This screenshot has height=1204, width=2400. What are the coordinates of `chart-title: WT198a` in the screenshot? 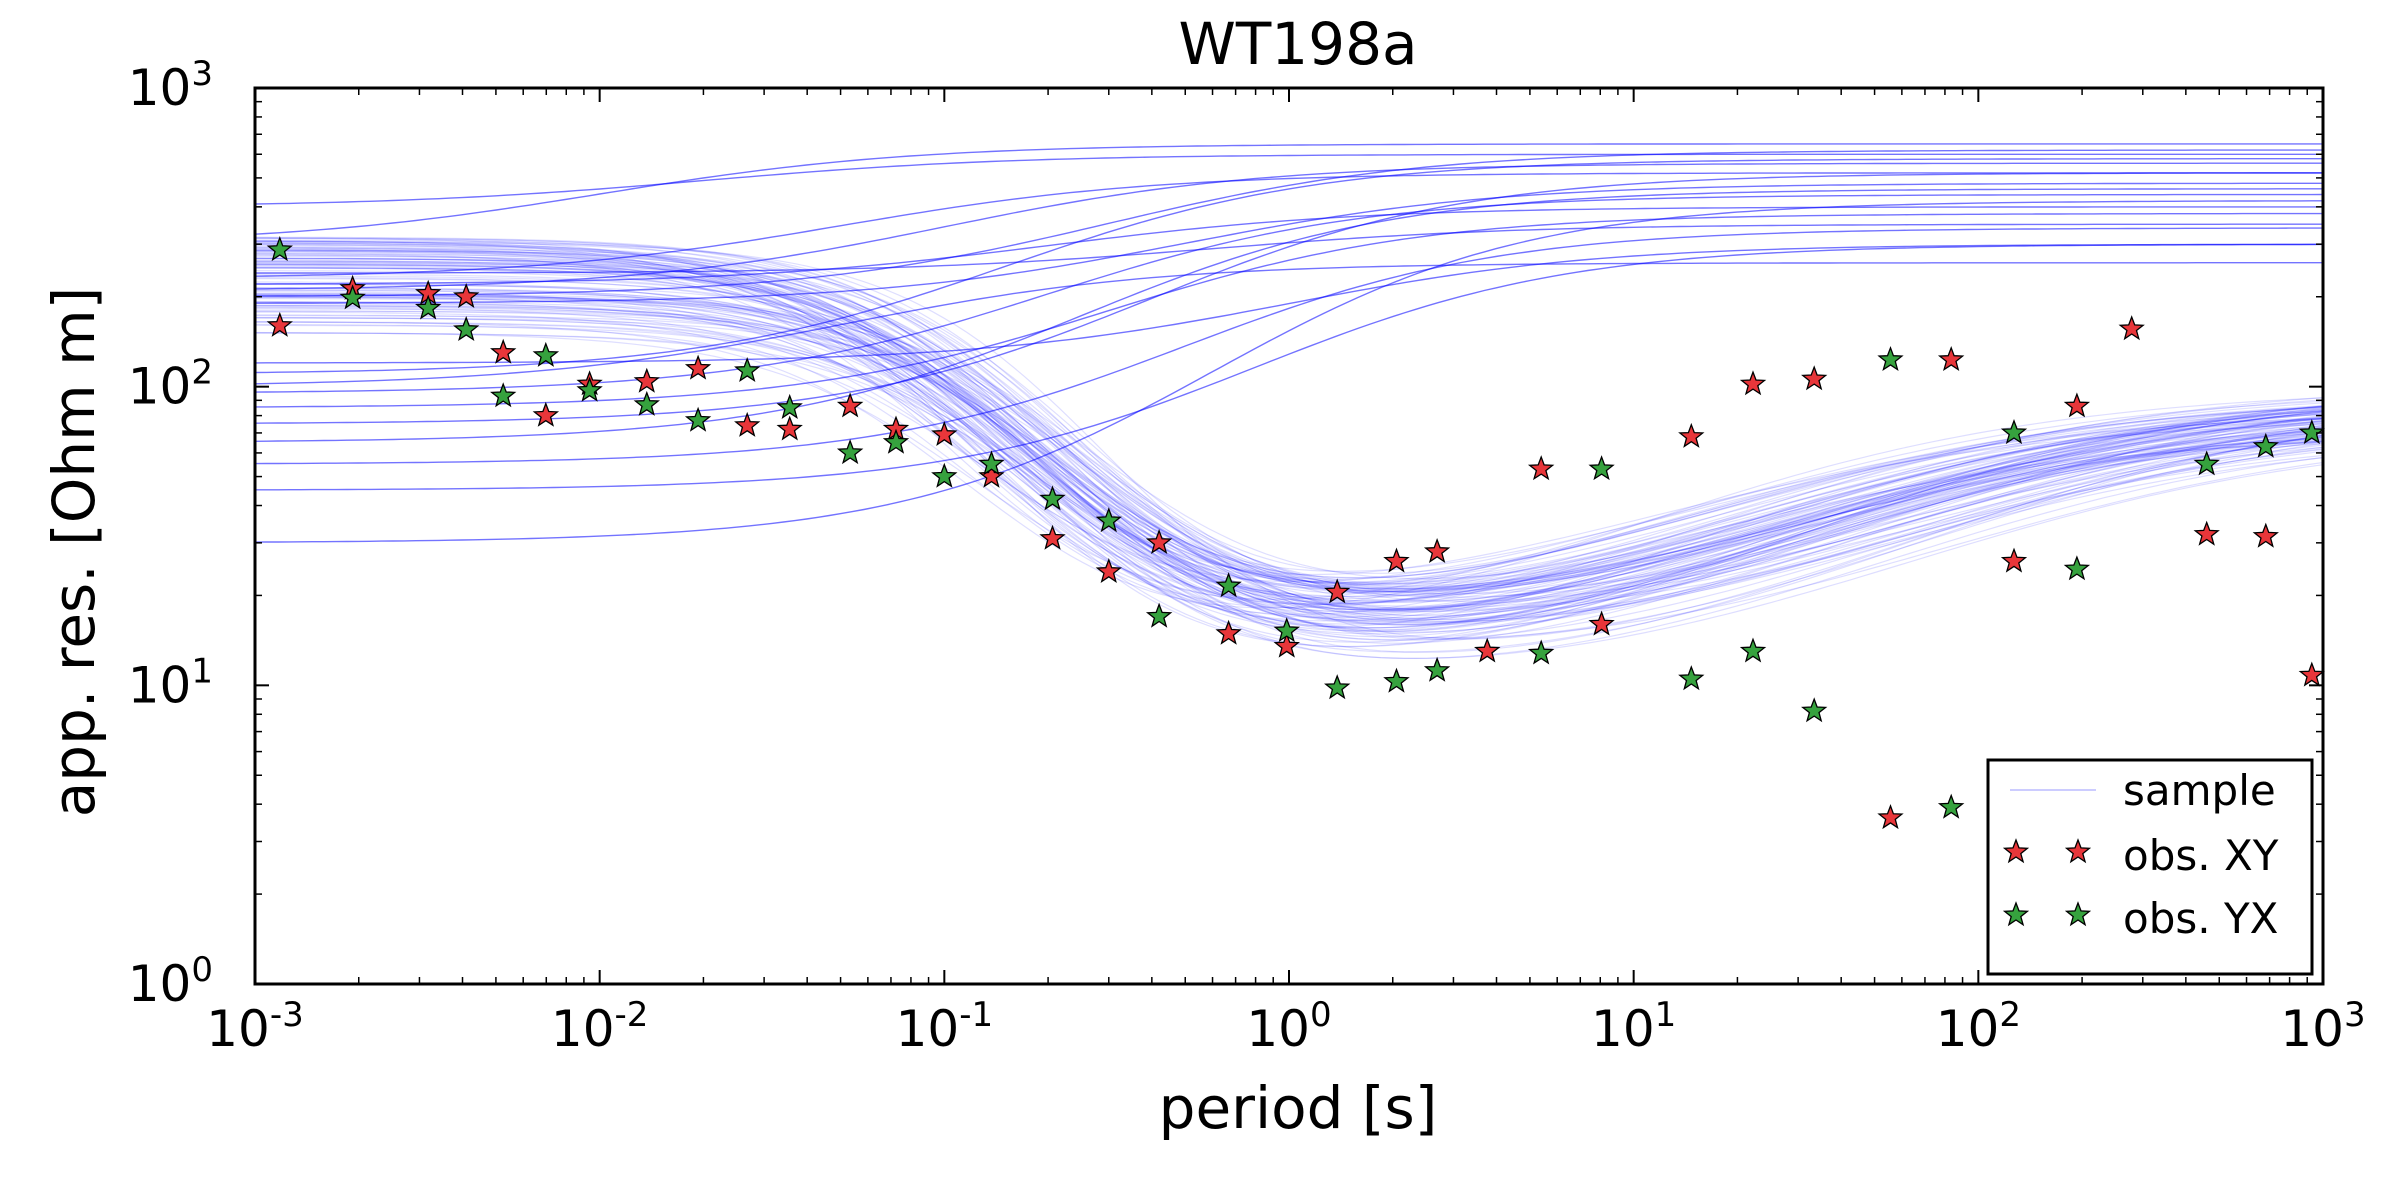 It's located at (1297, 44).